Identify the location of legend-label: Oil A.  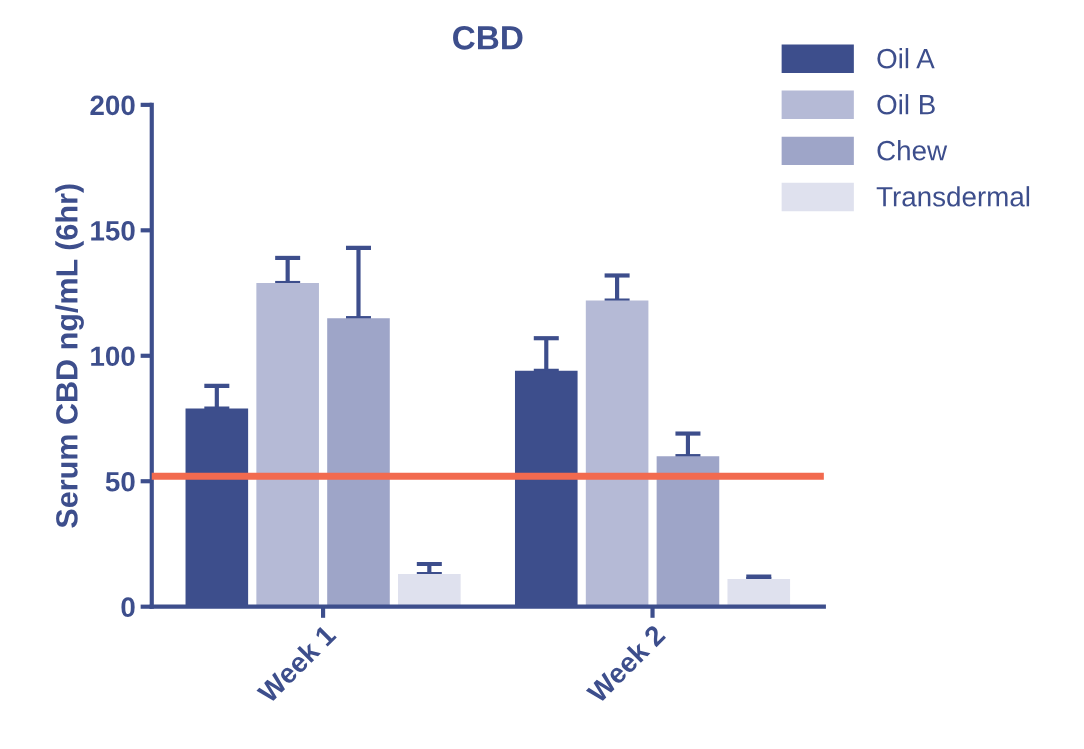
(906, 58).